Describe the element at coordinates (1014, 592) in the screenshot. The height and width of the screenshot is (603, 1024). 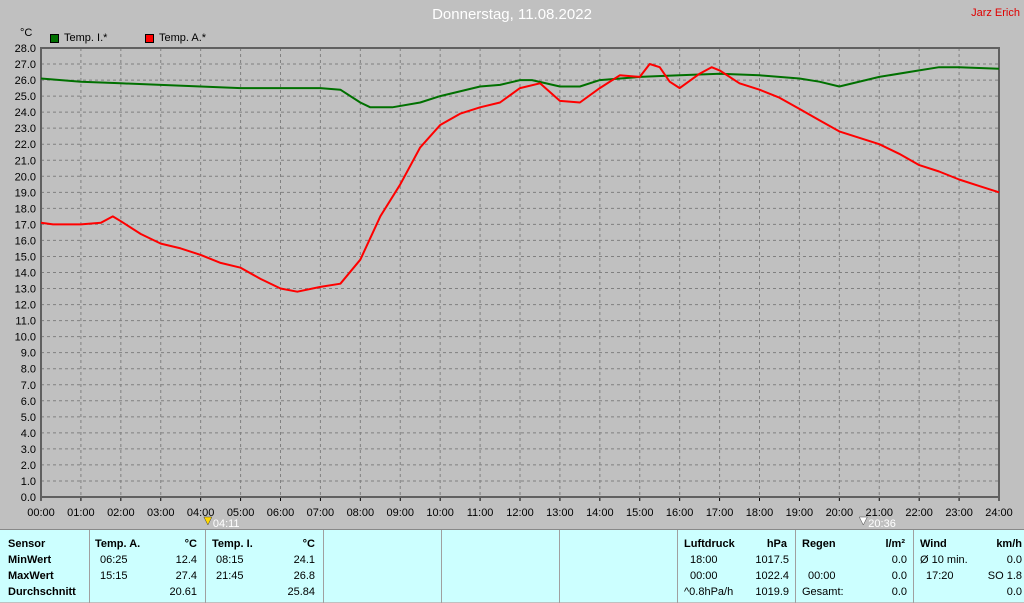
I see `wind-value-3: 0.0` at that location.